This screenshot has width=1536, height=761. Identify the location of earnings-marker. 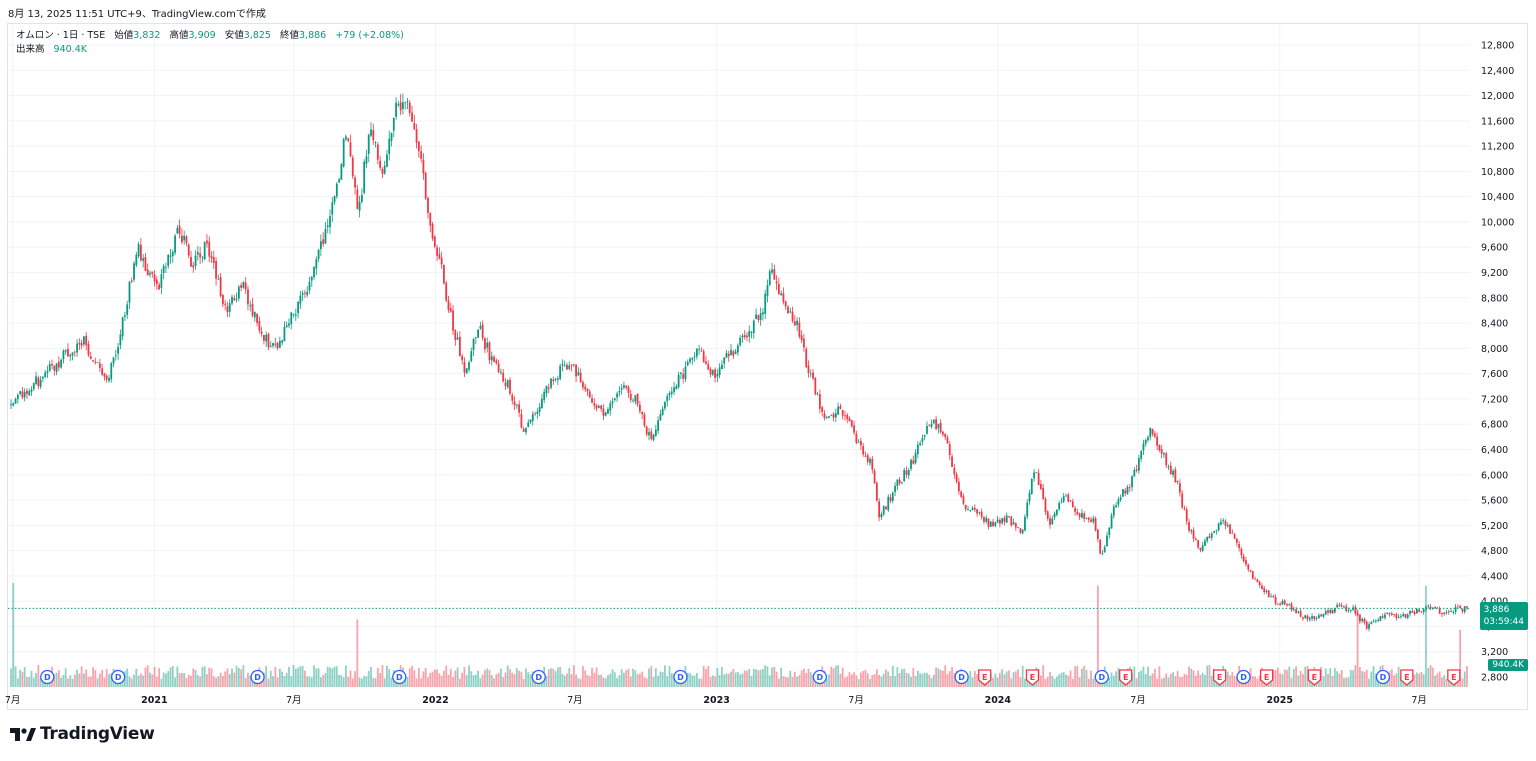
(1032, 677).